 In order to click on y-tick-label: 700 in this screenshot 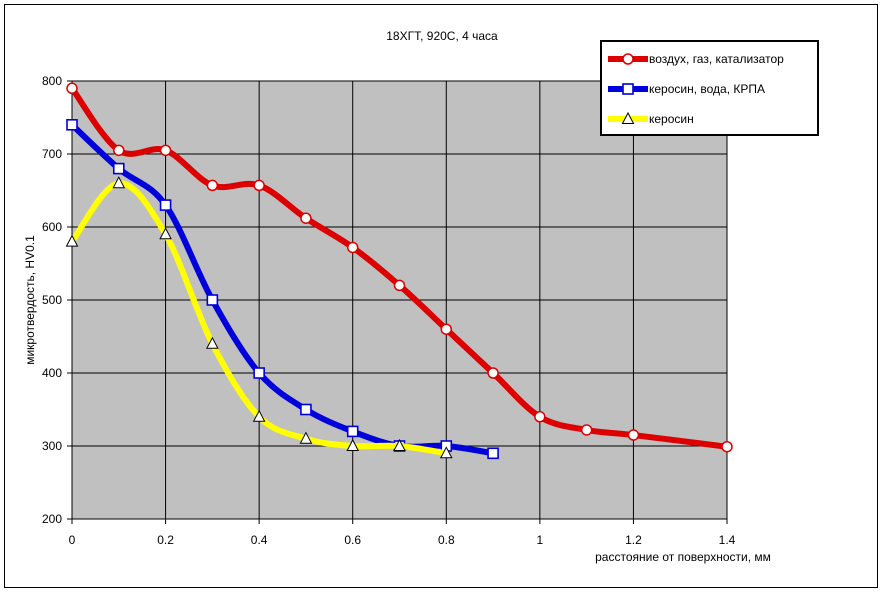, I will do `click(52, 154)`.